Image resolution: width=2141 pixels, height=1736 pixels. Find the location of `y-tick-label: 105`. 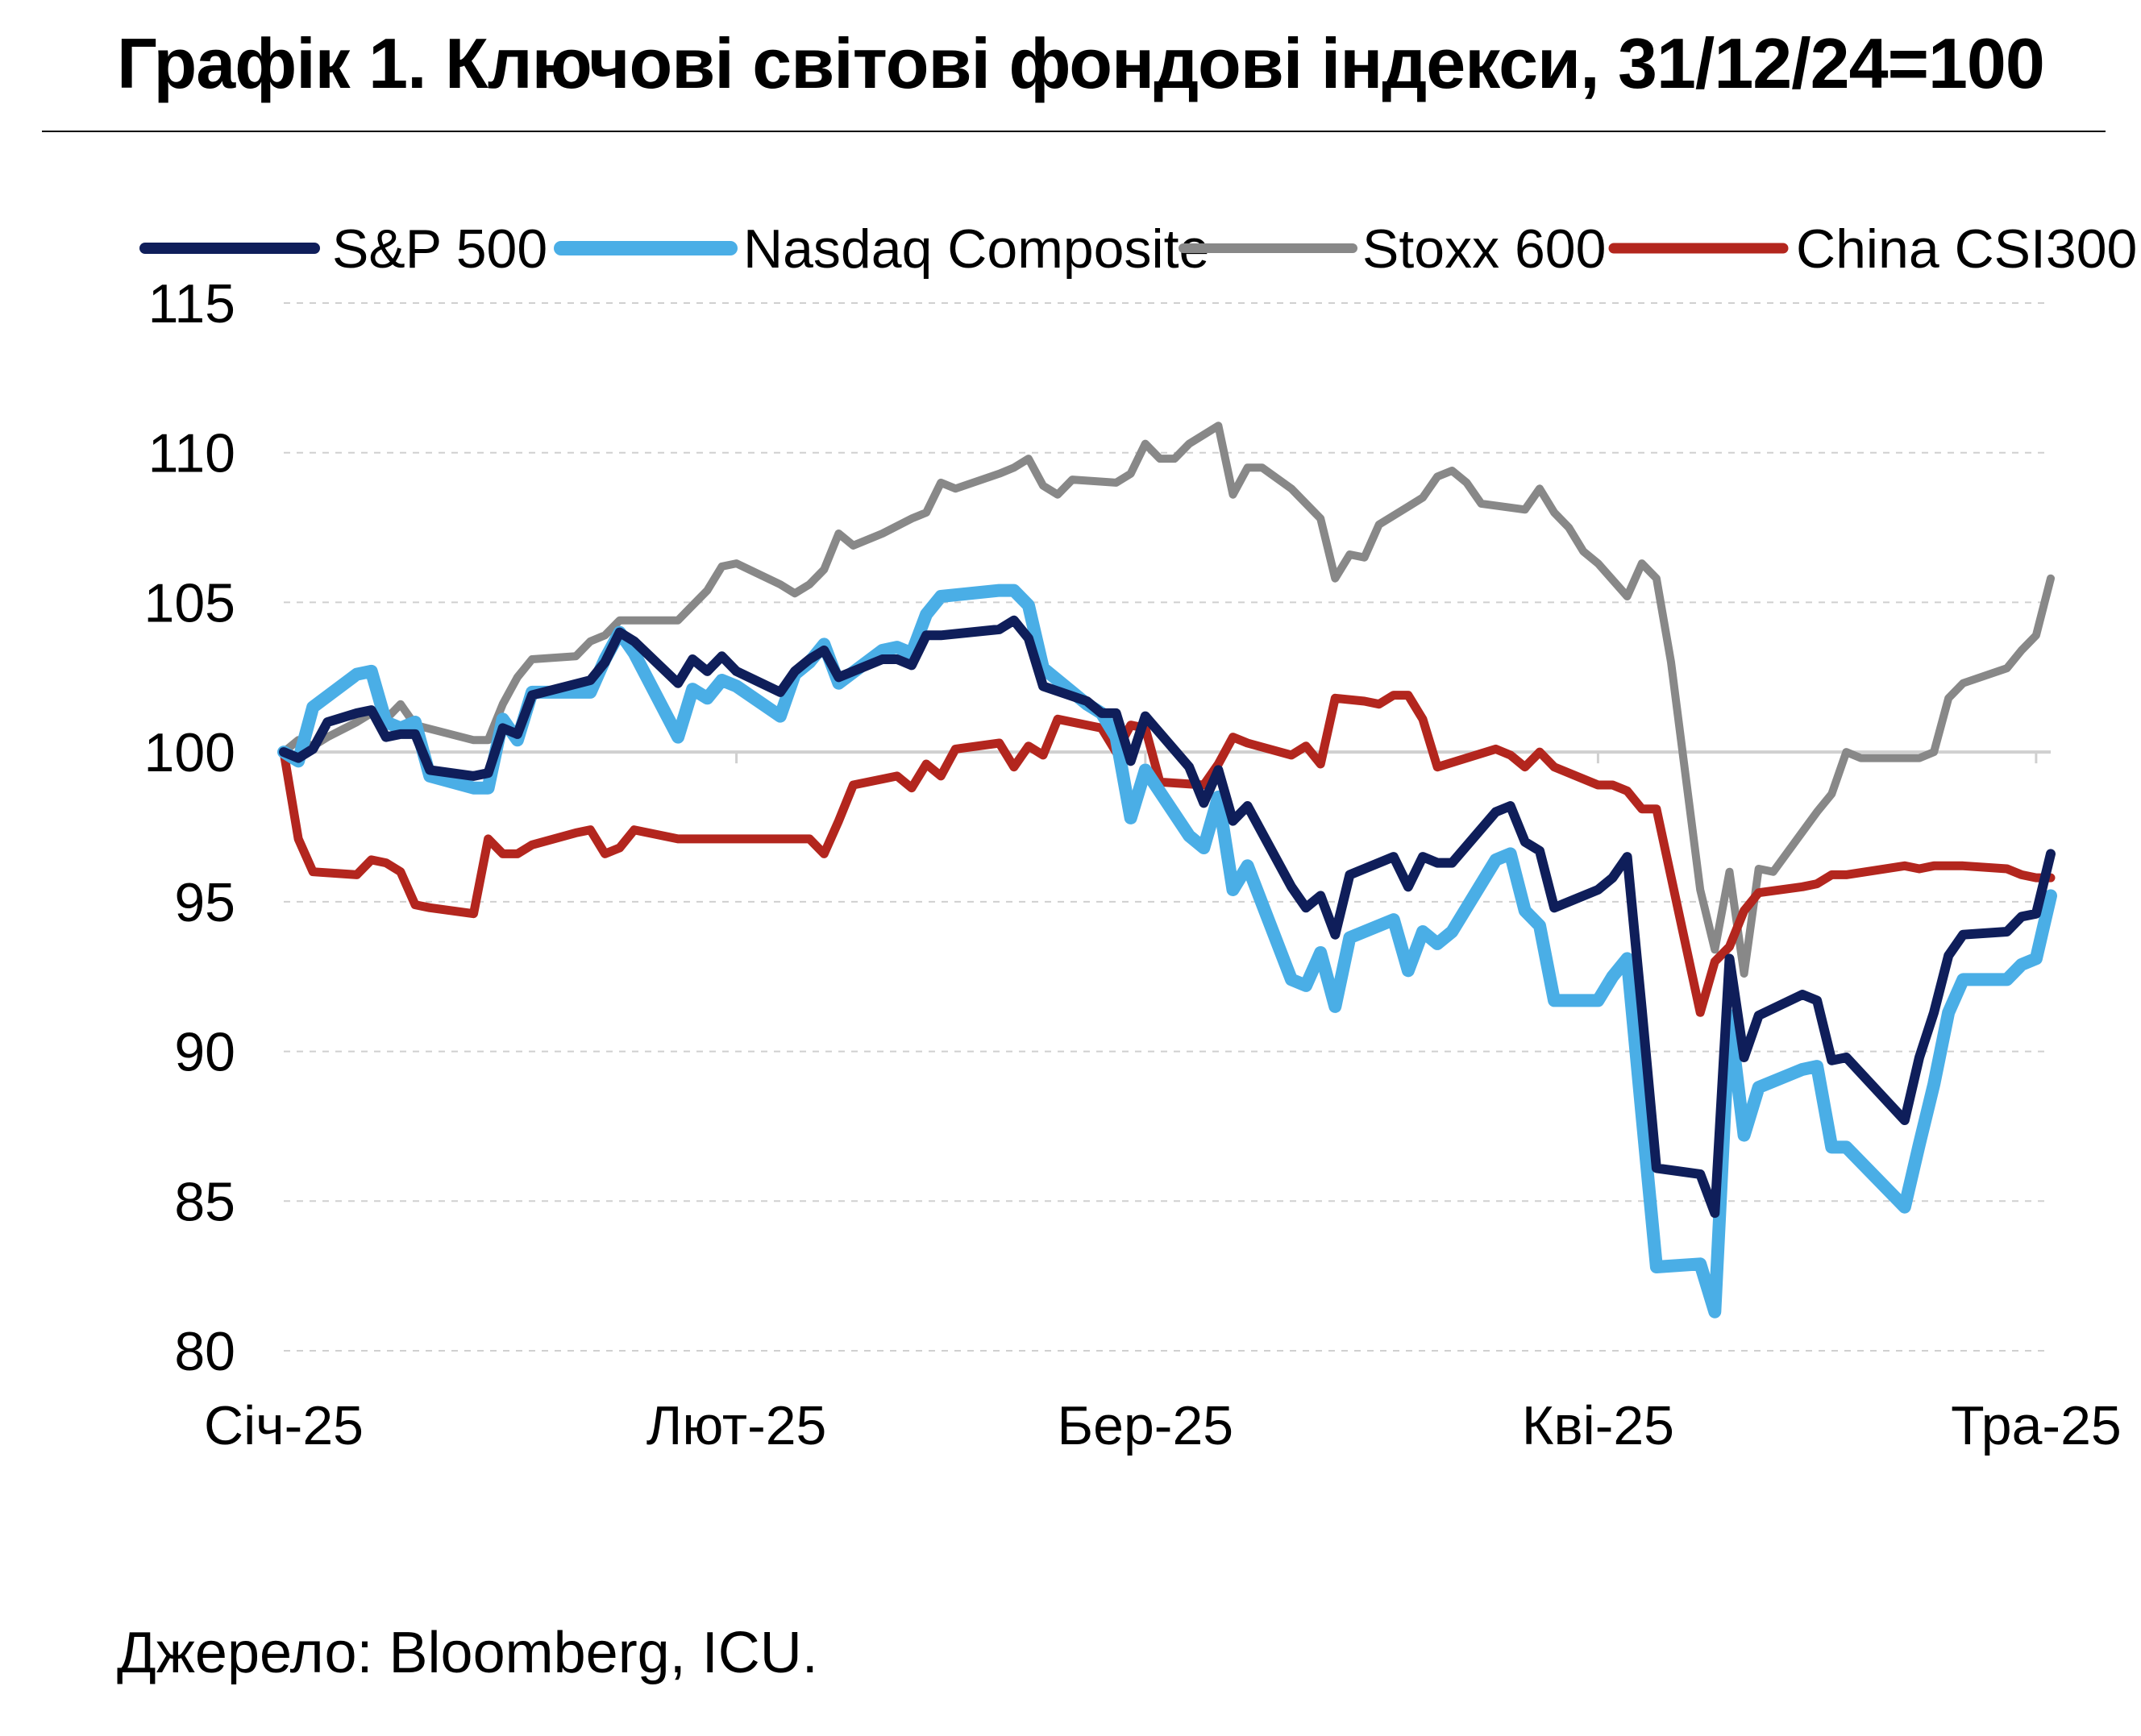

y-tick-label: 105 is located at coordinates (189, 602).